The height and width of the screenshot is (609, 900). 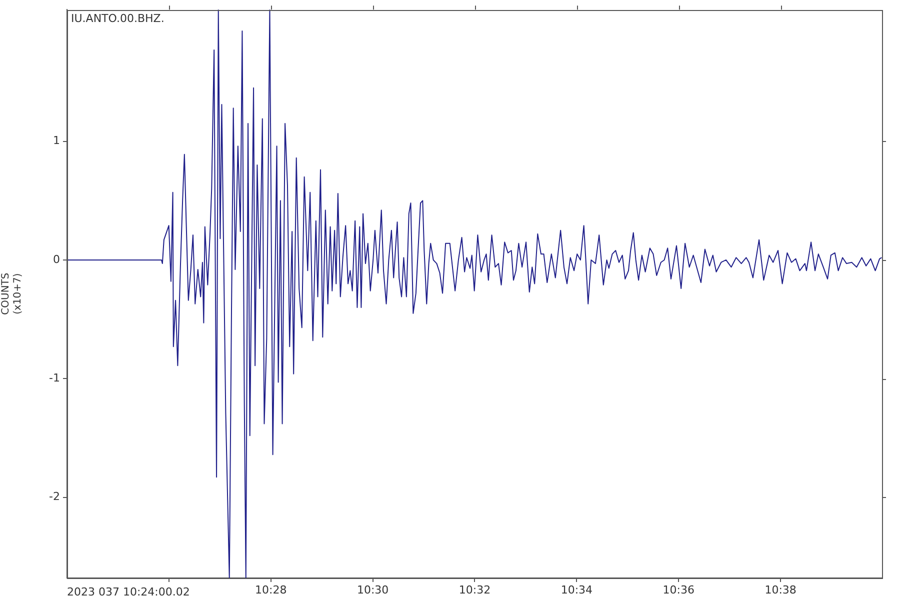 What do you see at coordinates (474, 589) in the screenshot?
I see `x-tick-label: 10:32` at bounding box center [474, 589].